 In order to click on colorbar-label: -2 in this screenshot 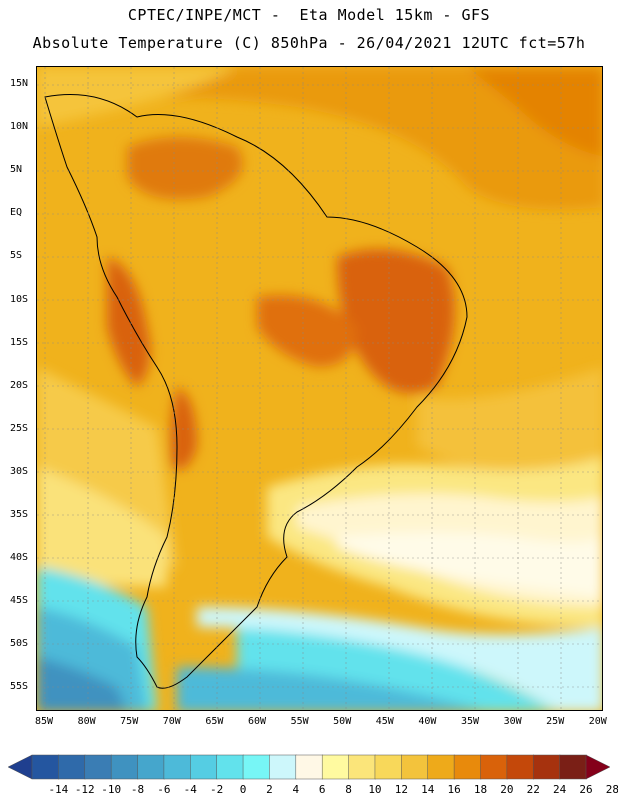, I will do `click(217, 789)`.